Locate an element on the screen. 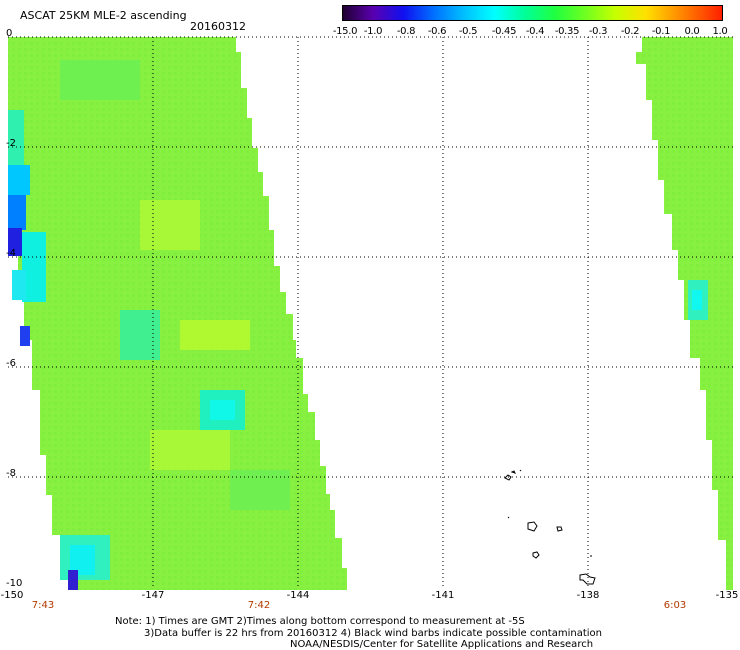 Image resolution: width=740 pixels, height=650 pixels. island-outlines is located at coordinates (550, 527).